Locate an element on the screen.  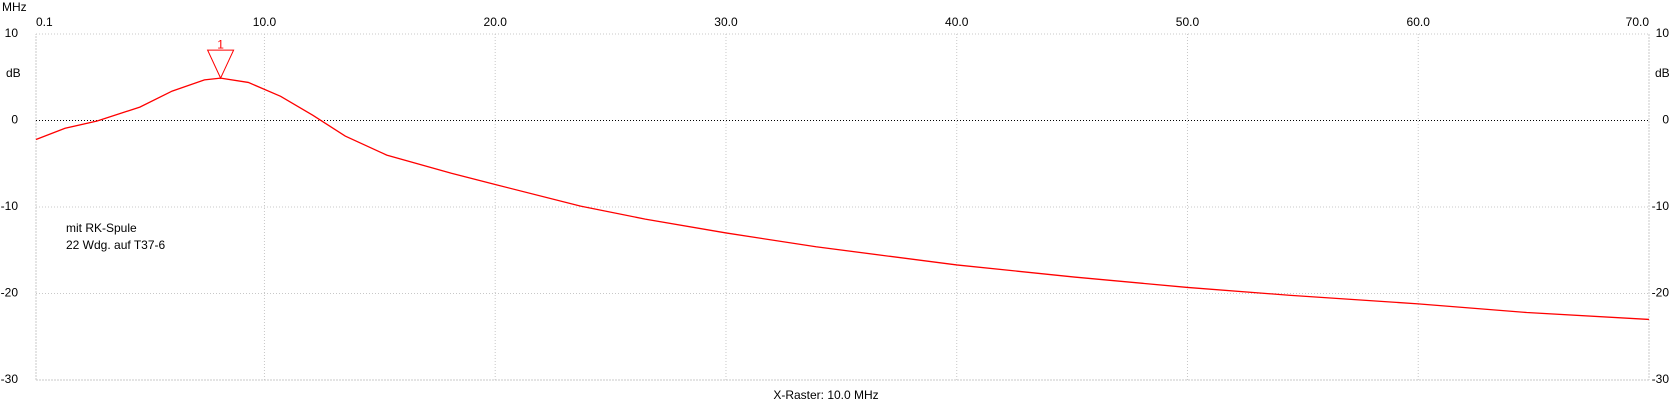
y-tick-label: 10 is located at coordinates (12, 33).